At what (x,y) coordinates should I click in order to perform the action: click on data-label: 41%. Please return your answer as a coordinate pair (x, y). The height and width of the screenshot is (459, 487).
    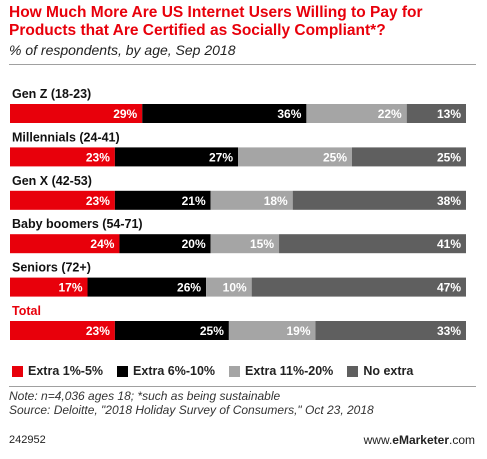
    Looking at the image, I should click on (449, 244).